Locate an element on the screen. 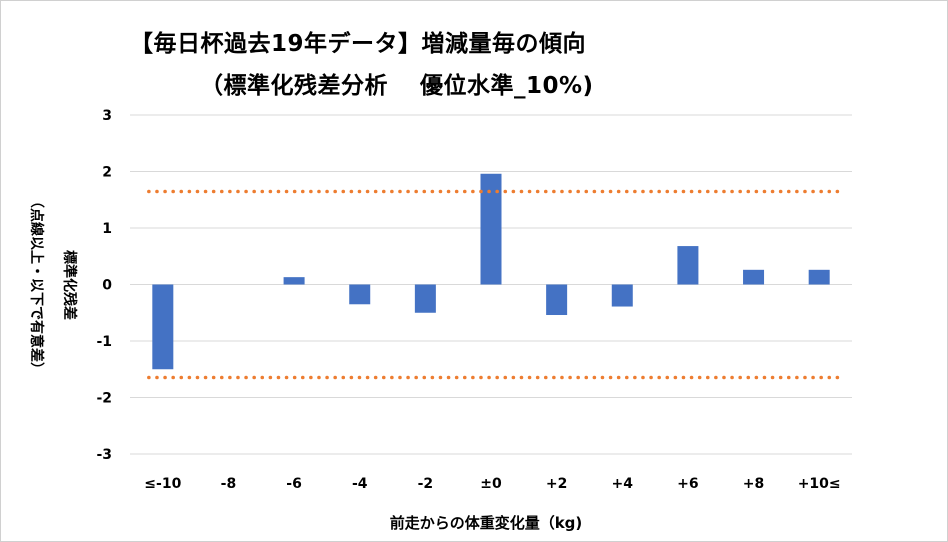 The height and width of the screenshot is (542, 948). x-tick-label: -2 is located at coordinates (426, 484).